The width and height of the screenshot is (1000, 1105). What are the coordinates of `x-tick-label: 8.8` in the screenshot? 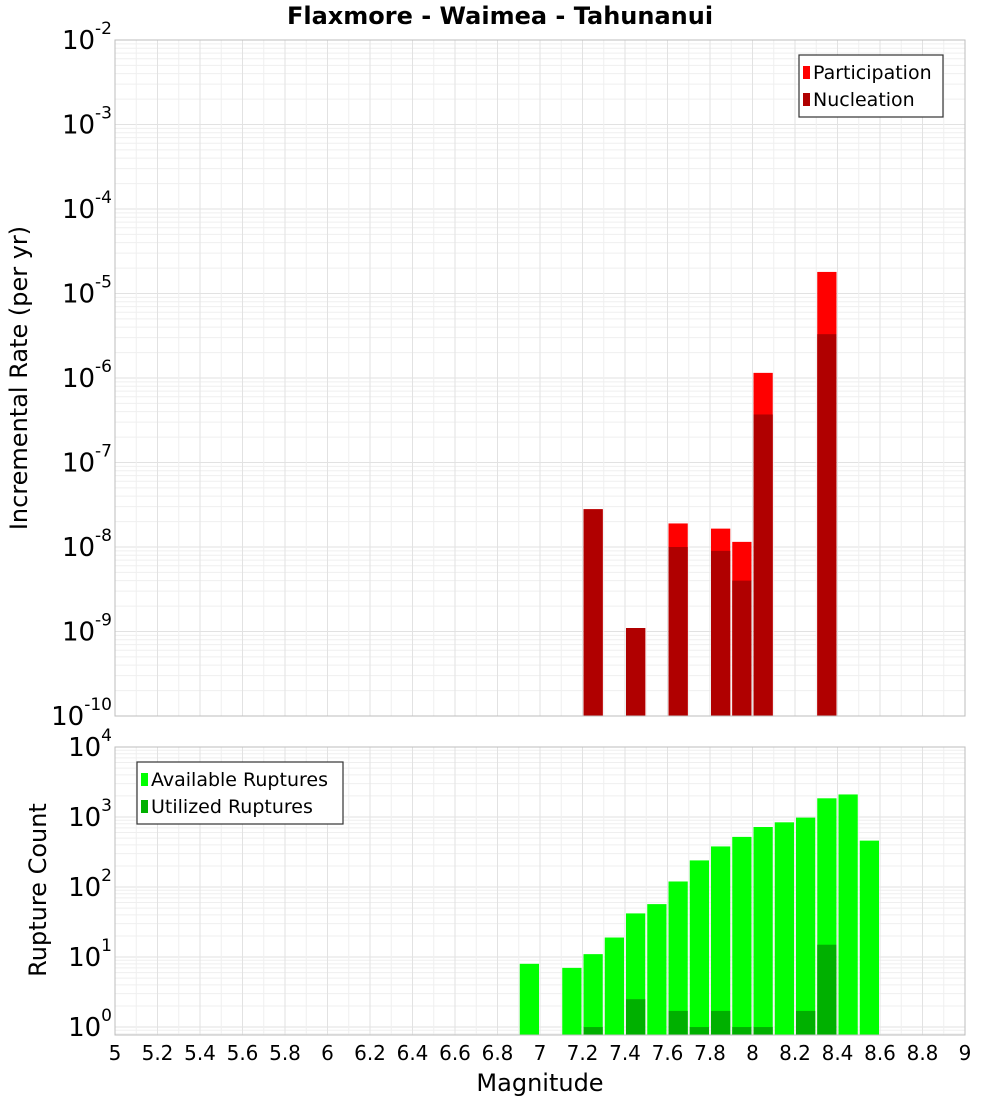 It's located at (923, 1053).